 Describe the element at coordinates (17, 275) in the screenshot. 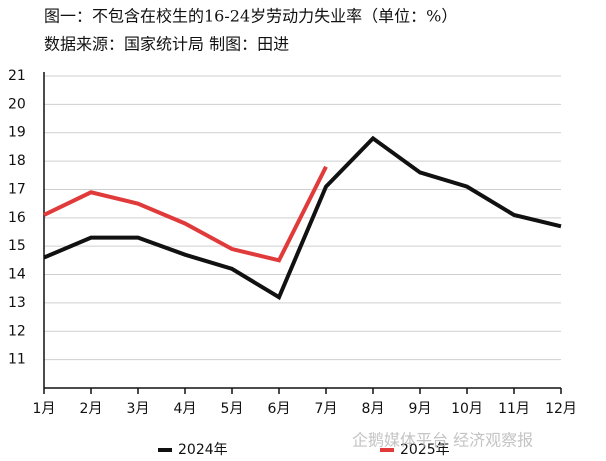

I see `y-tick-label: 14` at that location.